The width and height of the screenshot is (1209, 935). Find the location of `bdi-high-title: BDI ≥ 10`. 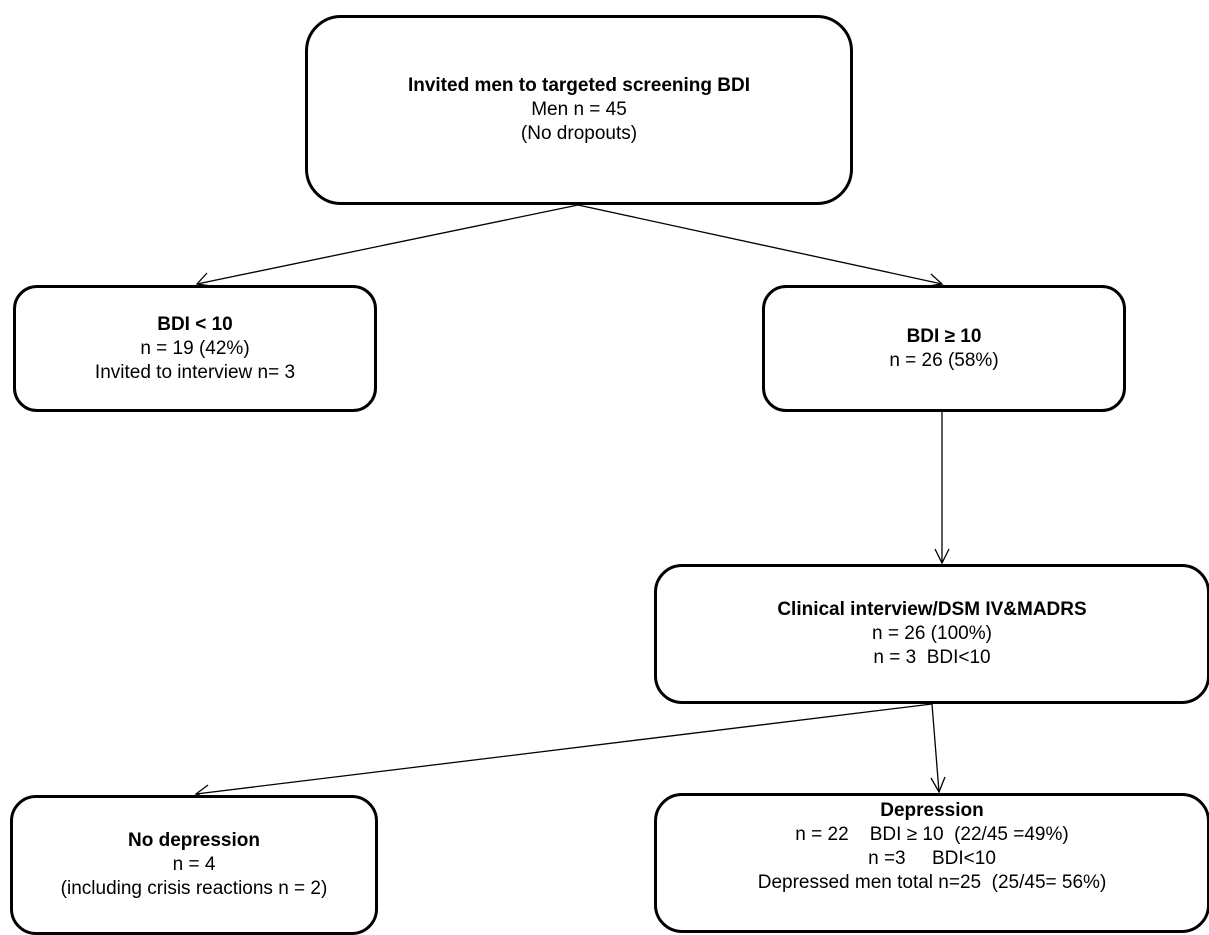

bdi-high-title: BDI ≥ 10 is located at coordinates (944, 336).